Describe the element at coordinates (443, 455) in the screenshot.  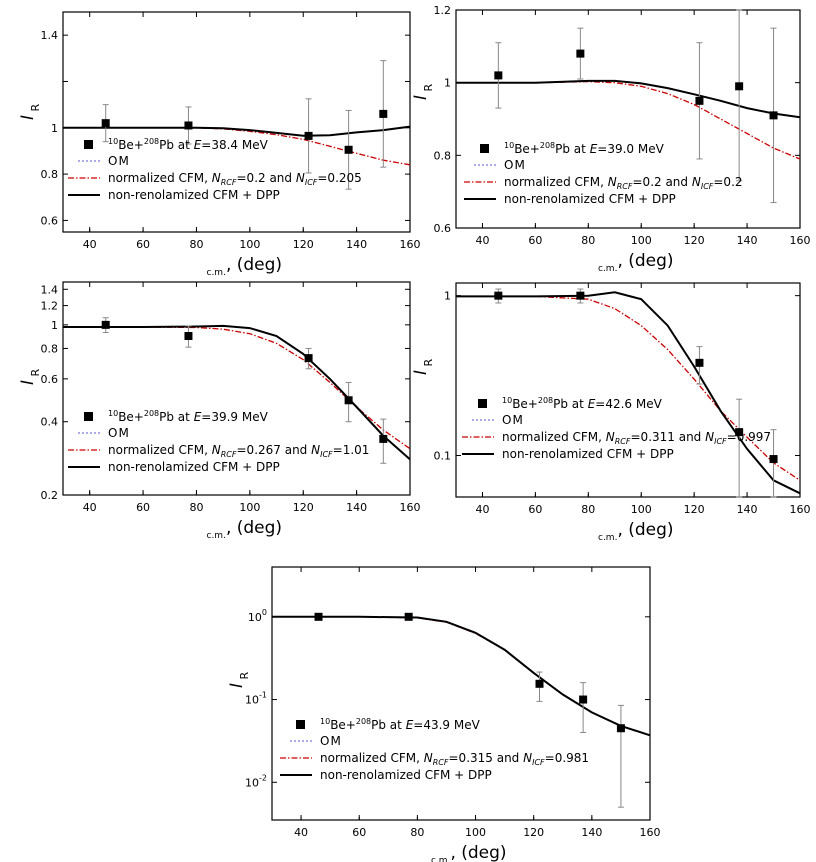
I see `y-tick-label: 0.1` at that location.